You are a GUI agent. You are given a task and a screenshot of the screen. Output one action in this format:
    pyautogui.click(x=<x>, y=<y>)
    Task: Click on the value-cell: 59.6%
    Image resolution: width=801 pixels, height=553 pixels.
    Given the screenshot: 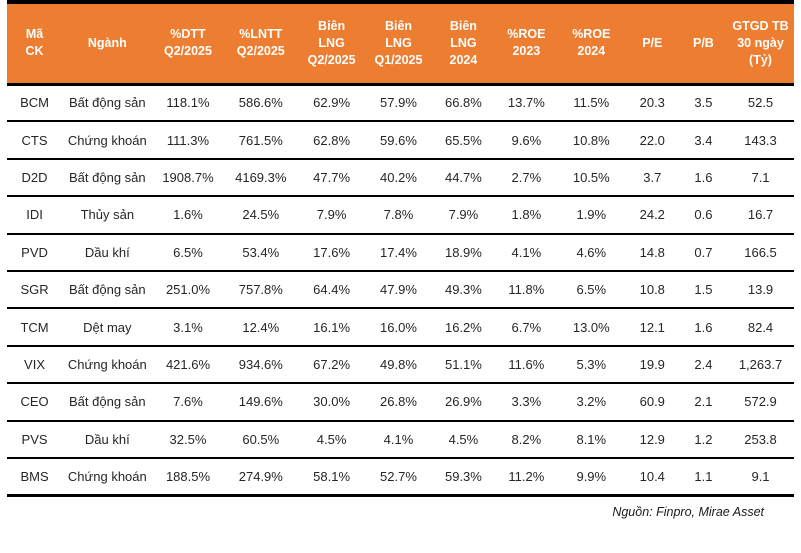 What is the action you would take?
    pyautogui.click(x=398, y=140)
    